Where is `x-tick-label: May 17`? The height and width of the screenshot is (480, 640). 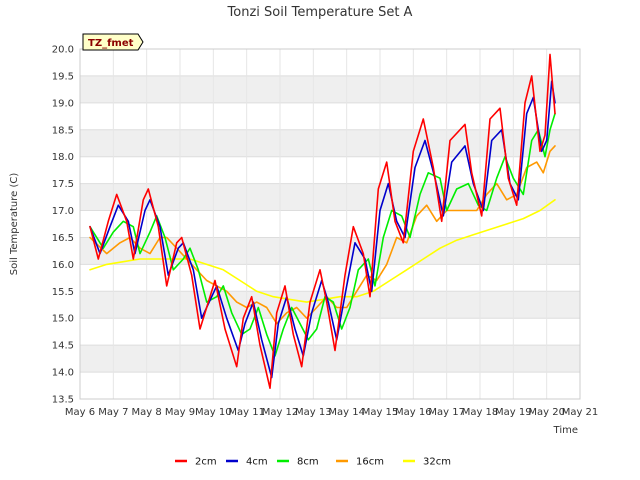
x-tick-label: May 17 is located at coordinates (446, 412).